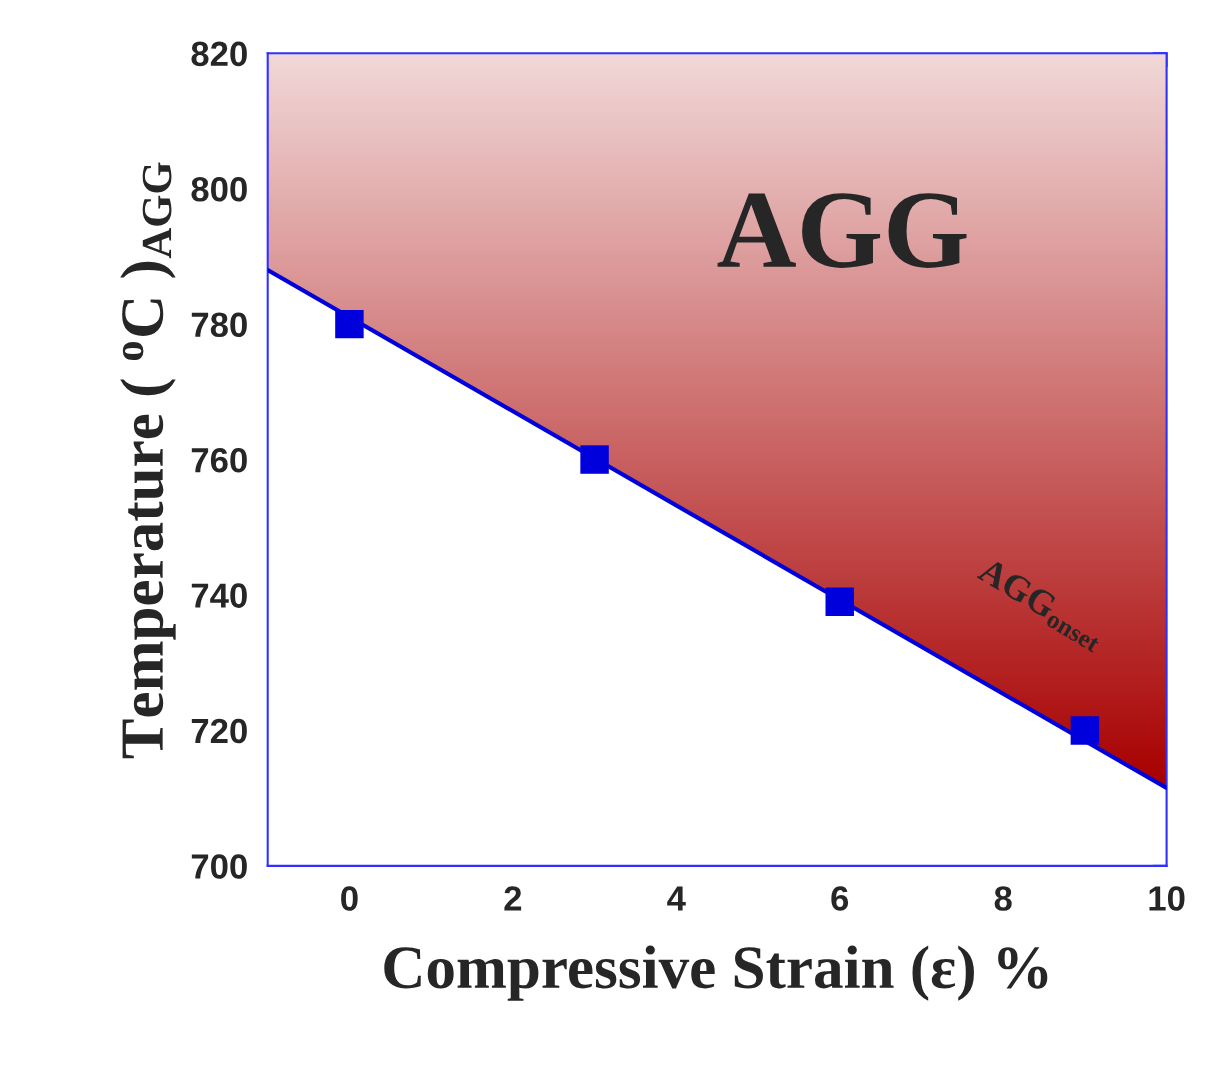 The width and height of the screenshot is (1228, 1065). I want to click on annotation: AGG, so click(842, 230).